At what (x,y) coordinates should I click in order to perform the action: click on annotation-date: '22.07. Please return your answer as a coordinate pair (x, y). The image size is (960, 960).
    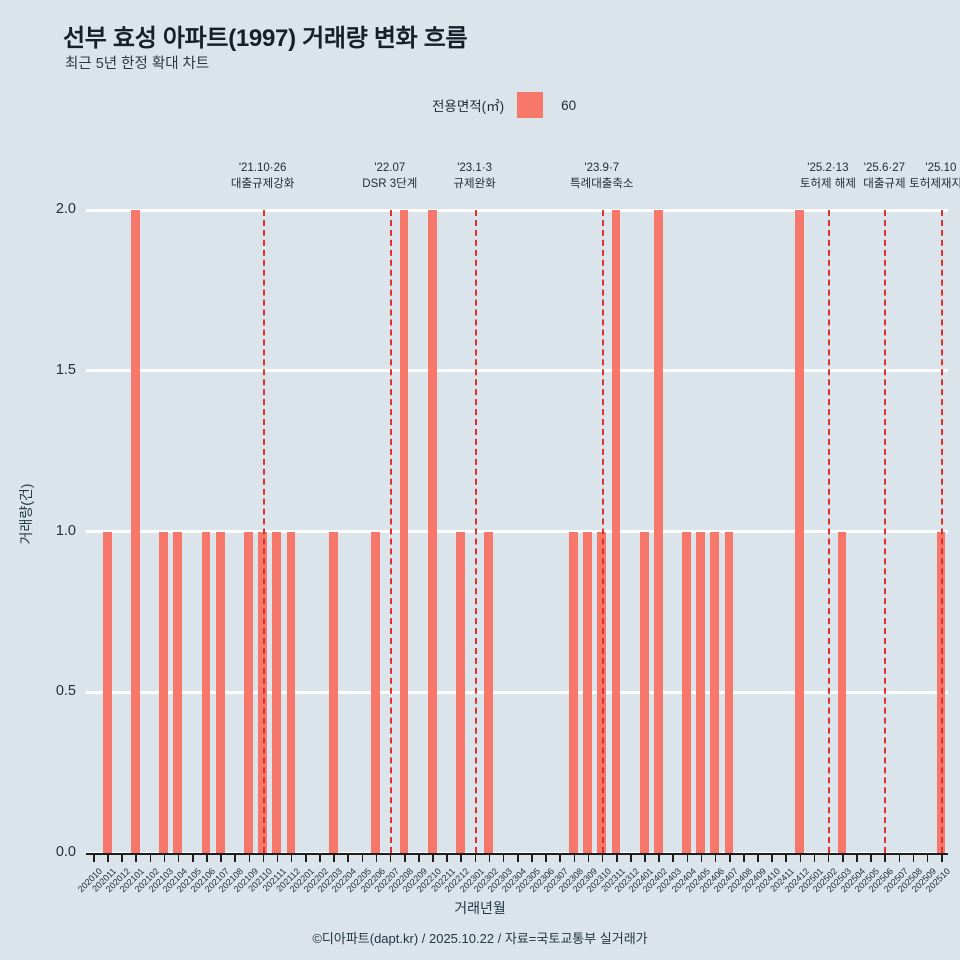
    Looking at the image, I should click on (390, 168).